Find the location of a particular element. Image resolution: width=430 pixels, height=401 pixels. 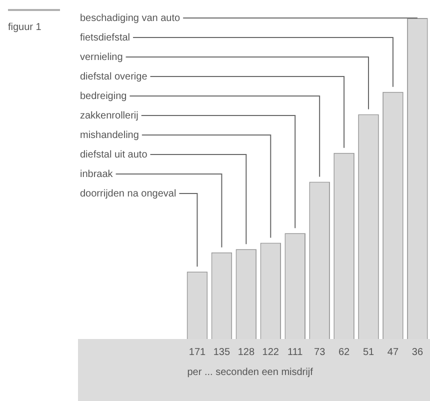

text: figuur 1 is located at coordinates (25, 27).